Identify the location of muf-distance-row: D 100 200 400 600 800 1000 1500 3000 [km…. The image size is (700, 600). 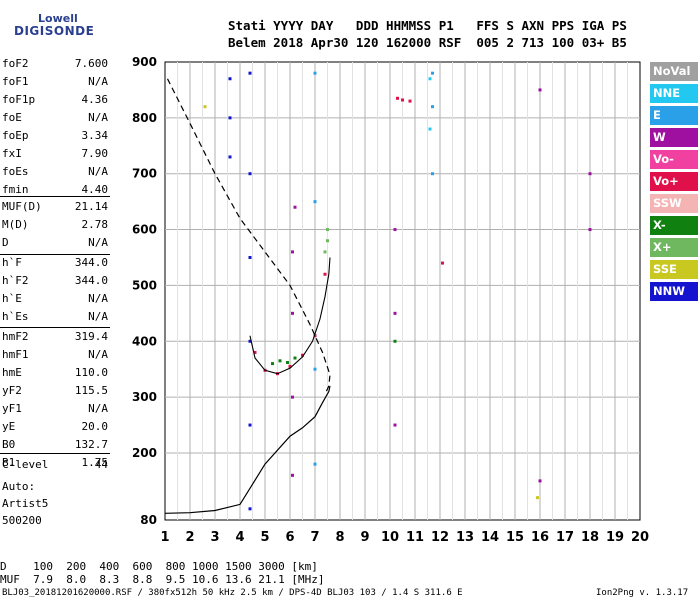
(159, 566).